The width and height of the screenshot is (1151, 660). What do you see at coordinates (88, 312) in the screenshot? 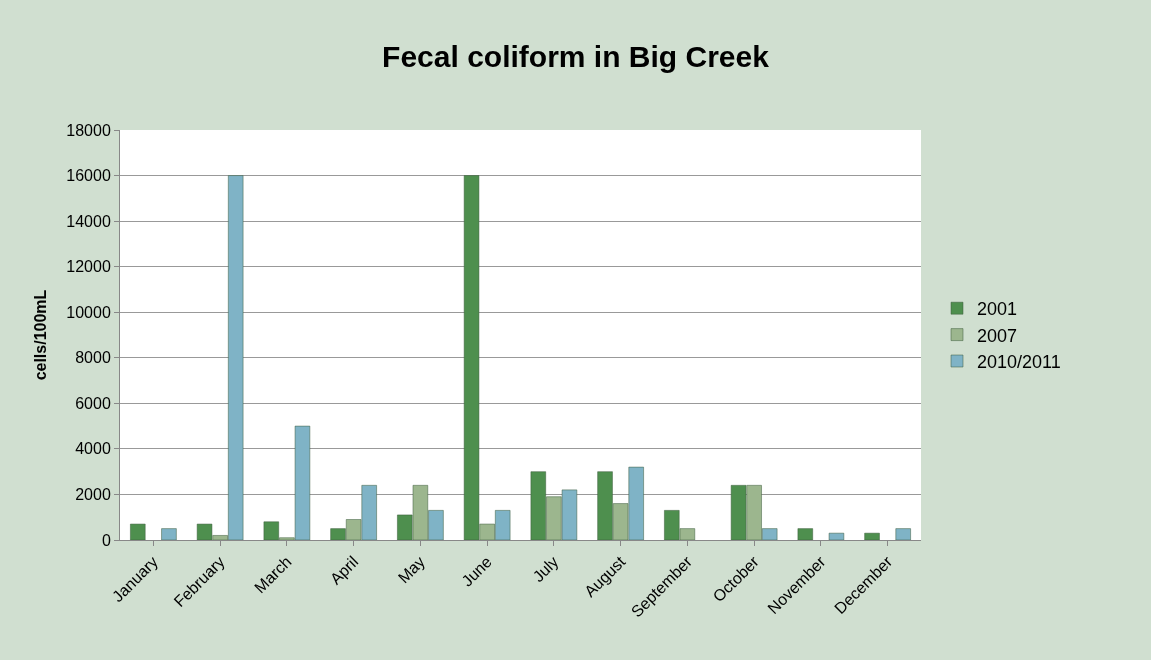
I see `y-tick-label: 10000` at bounding box center [88, 312].